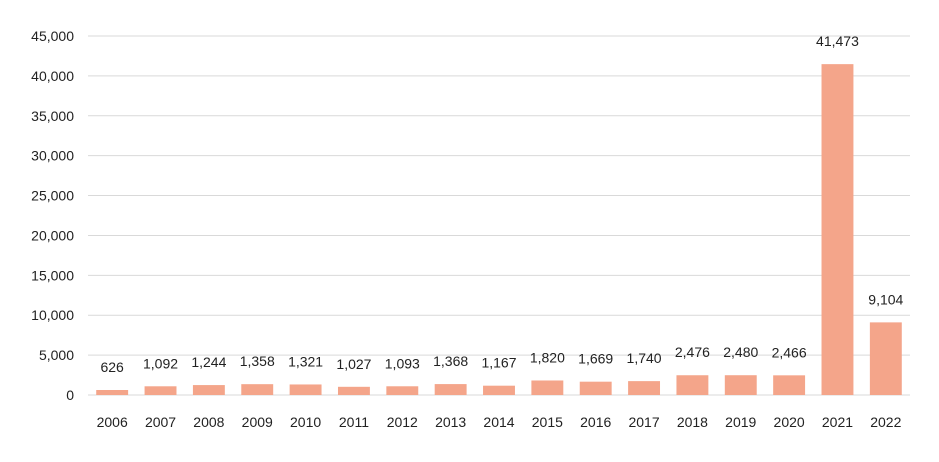 This screenshot has height=462, width=939. I want to click on data-label-2016: 1,669, so click(595, 359).